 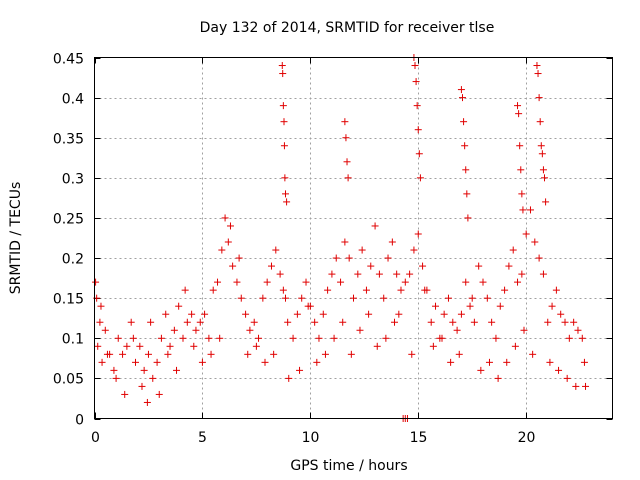 What do you see at coordinates (95, 438) in the screenshot?
I see `x-tick-label: 0` at bounding box center [95, 438].